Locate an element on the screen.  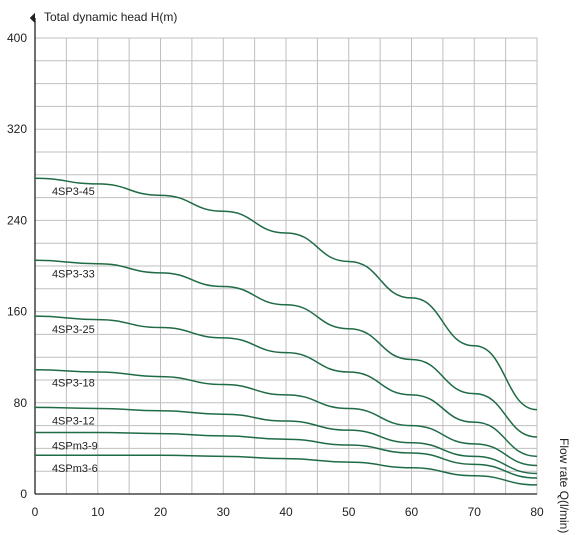
y-tick-label: 160 is located at coordinates (17, 312).